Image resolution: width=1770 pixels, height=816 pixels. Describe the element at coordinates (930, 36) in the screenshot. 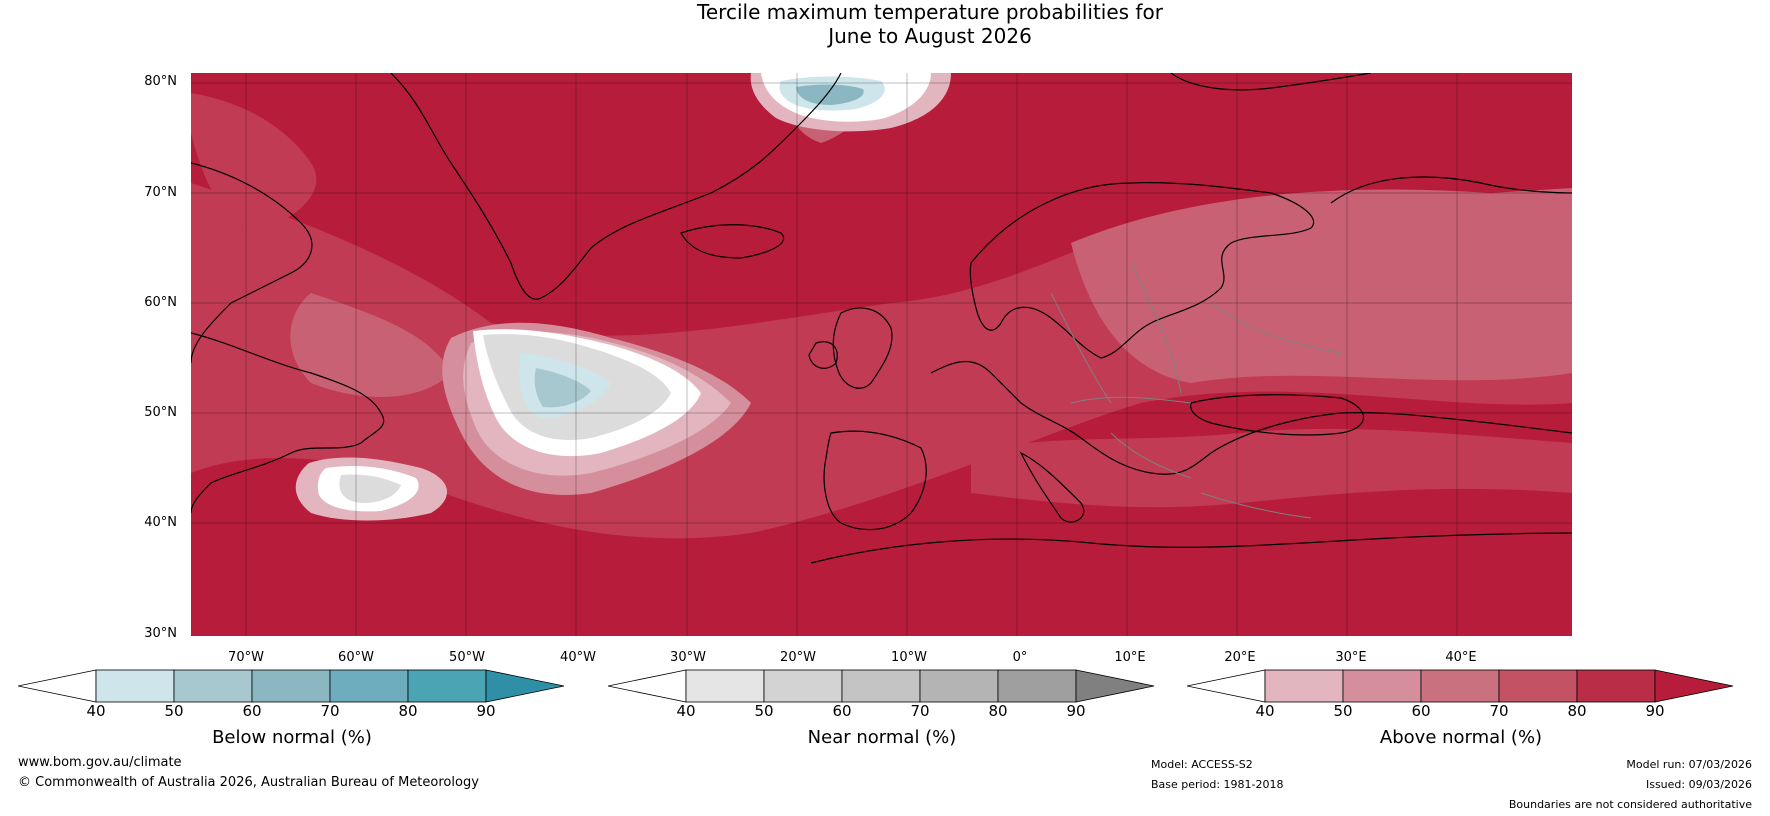

I see `title-line-2: June to August 2026` at that location.